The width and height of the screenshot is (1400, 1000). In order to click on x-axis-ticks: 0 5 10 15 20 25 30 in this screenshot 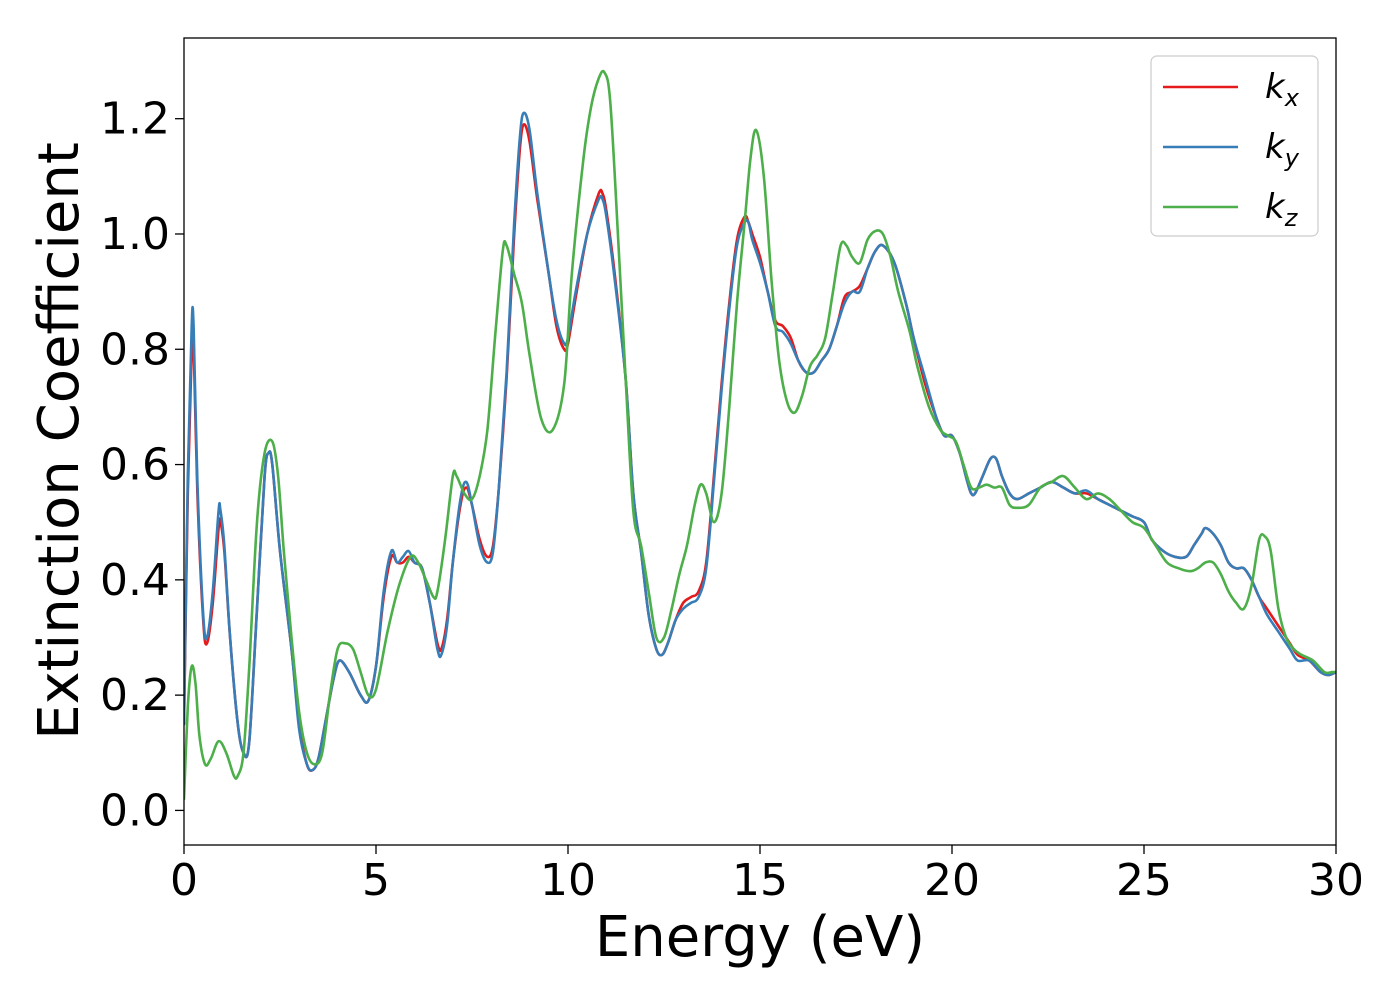, I will do `click(767, 875)`.